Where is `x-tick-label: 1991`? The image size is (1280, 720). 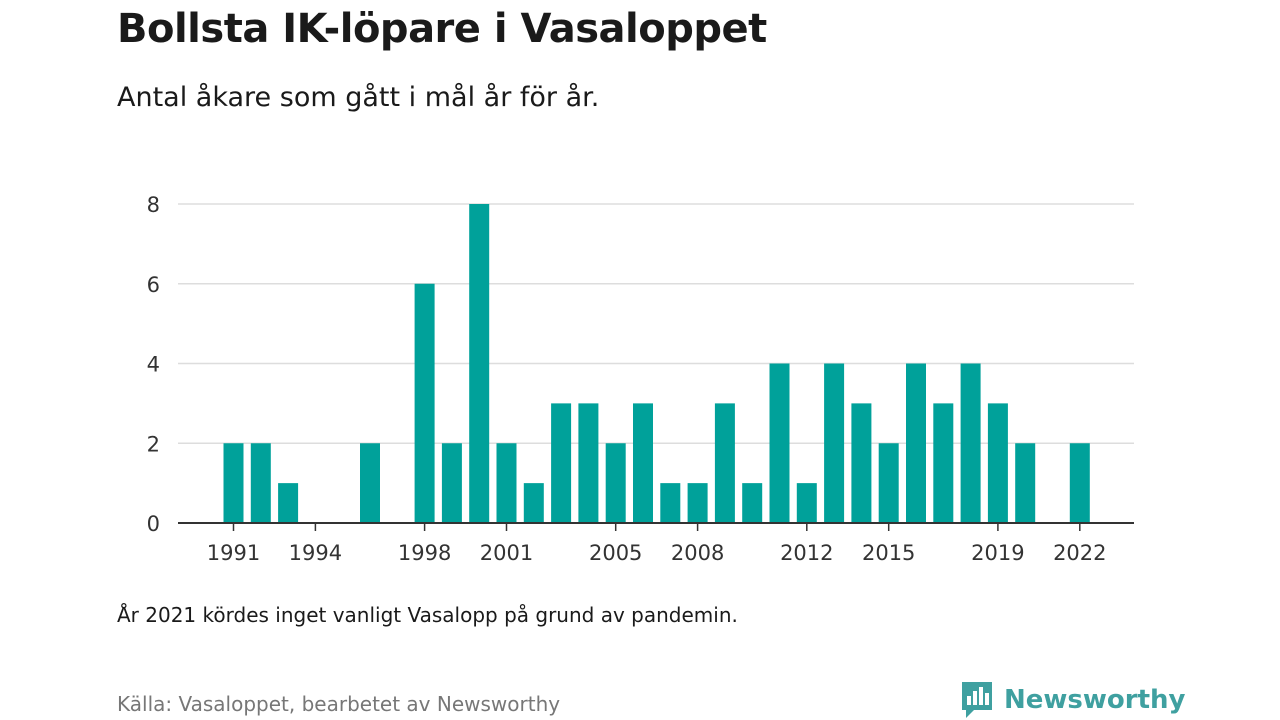
x-tick-label: 1991 is located at coordinates (233, 553).